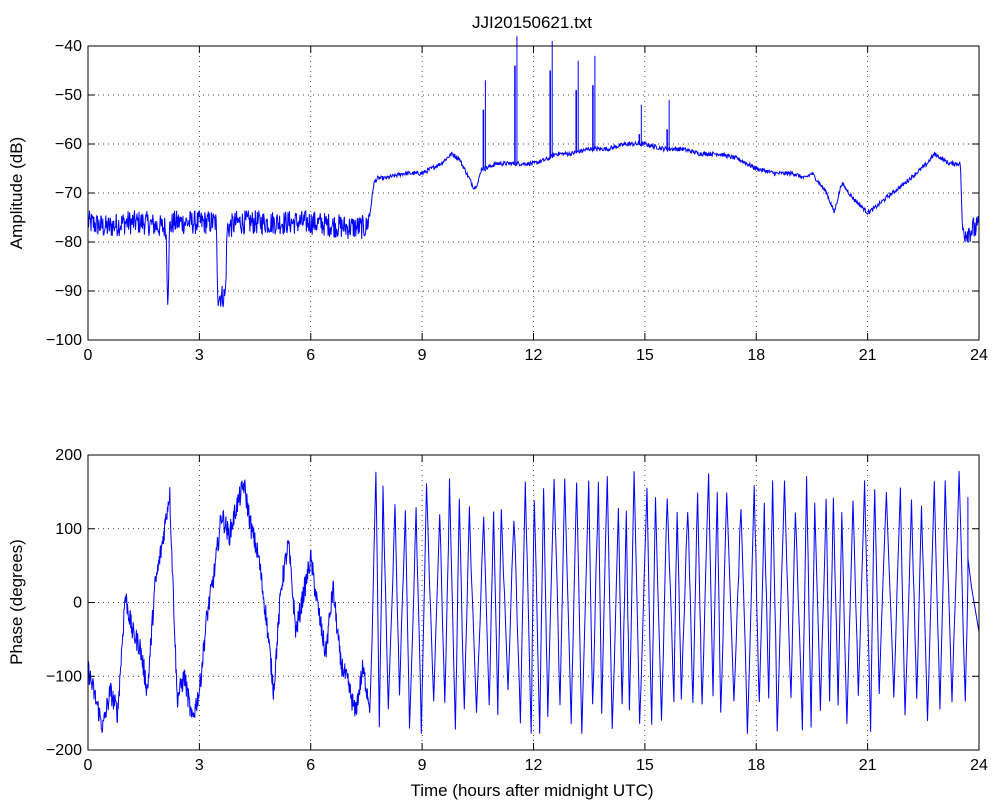  What do you see at coordinates (68, 242) in the screenshot?
I see `amplitude-ytick-label--80: −80` at bounding box center [68, 242].